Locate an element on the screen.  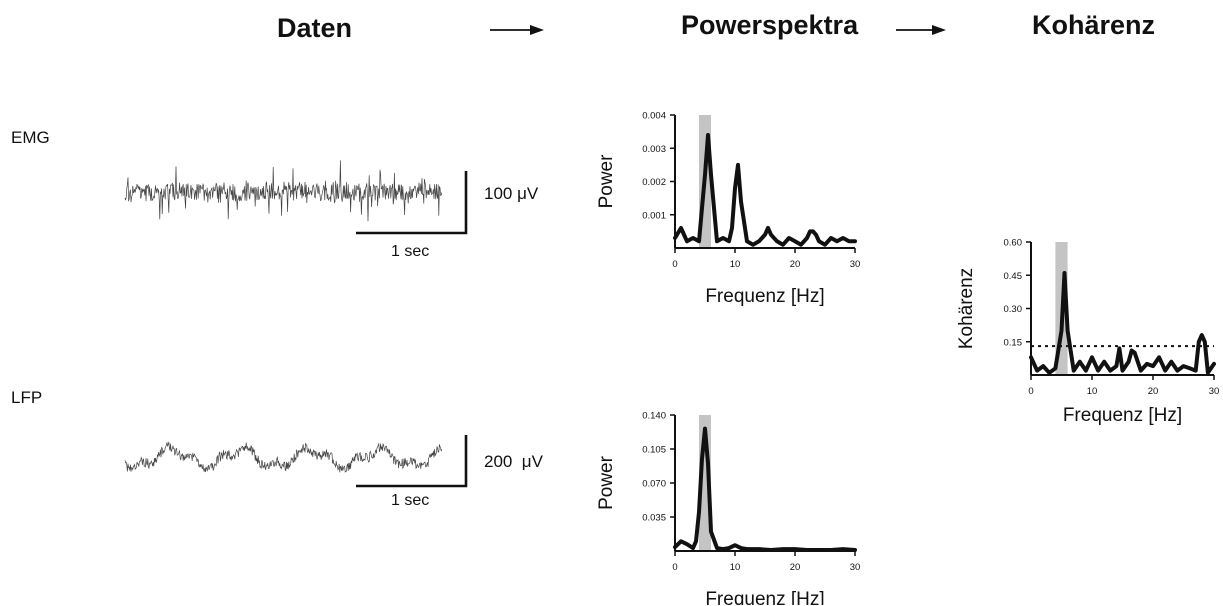
y-tick-label: 0.004 is located at coordinates (654, 116).